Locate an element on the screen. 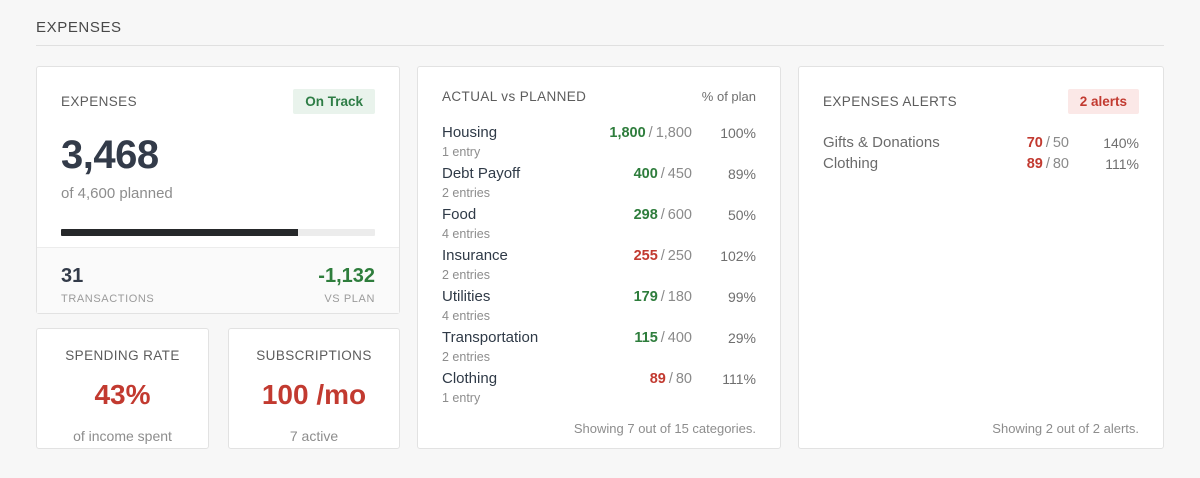  category-row: Debt Payoff 2 entries 400/450 89% is located at coordinates (599, 183).